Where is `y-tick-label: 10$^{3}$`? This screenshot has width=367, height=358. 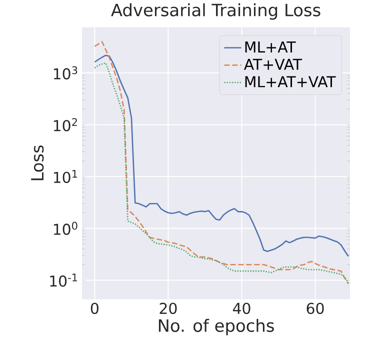 y-tick-label: 10$^{3}$ is located at coordinates (66, 73).